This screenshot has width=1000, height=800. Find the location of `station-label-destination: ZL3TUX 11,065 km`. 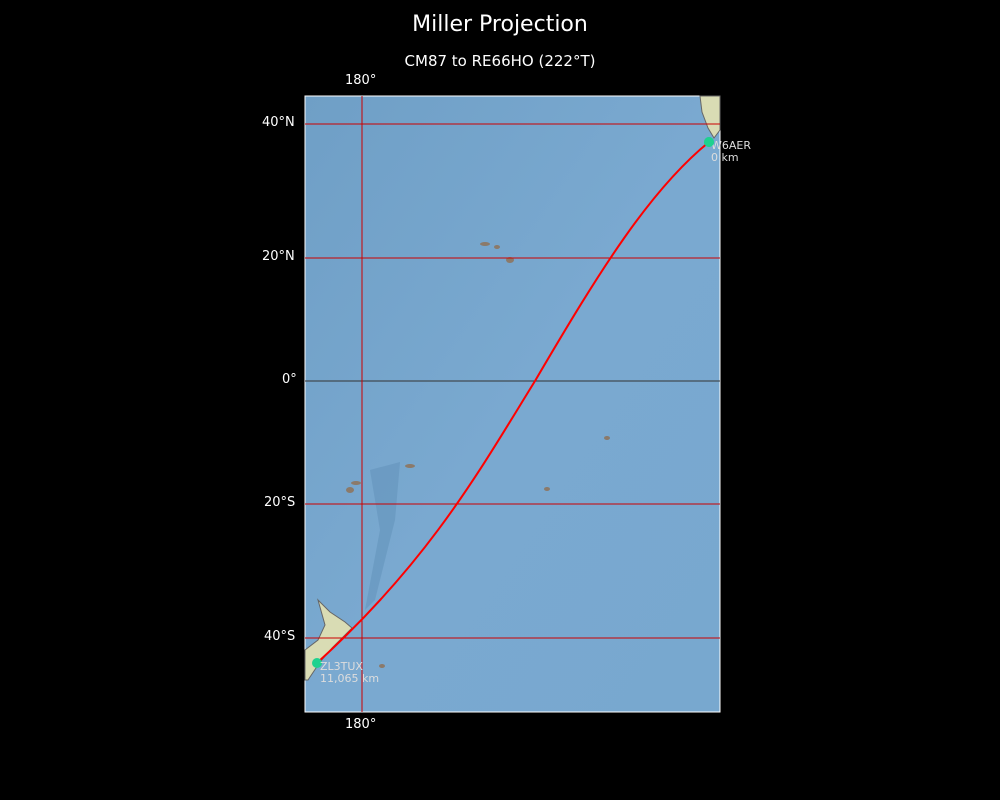

station-label-destination: ZL3TUX 11,065 km is located at coordinates (349, 673).